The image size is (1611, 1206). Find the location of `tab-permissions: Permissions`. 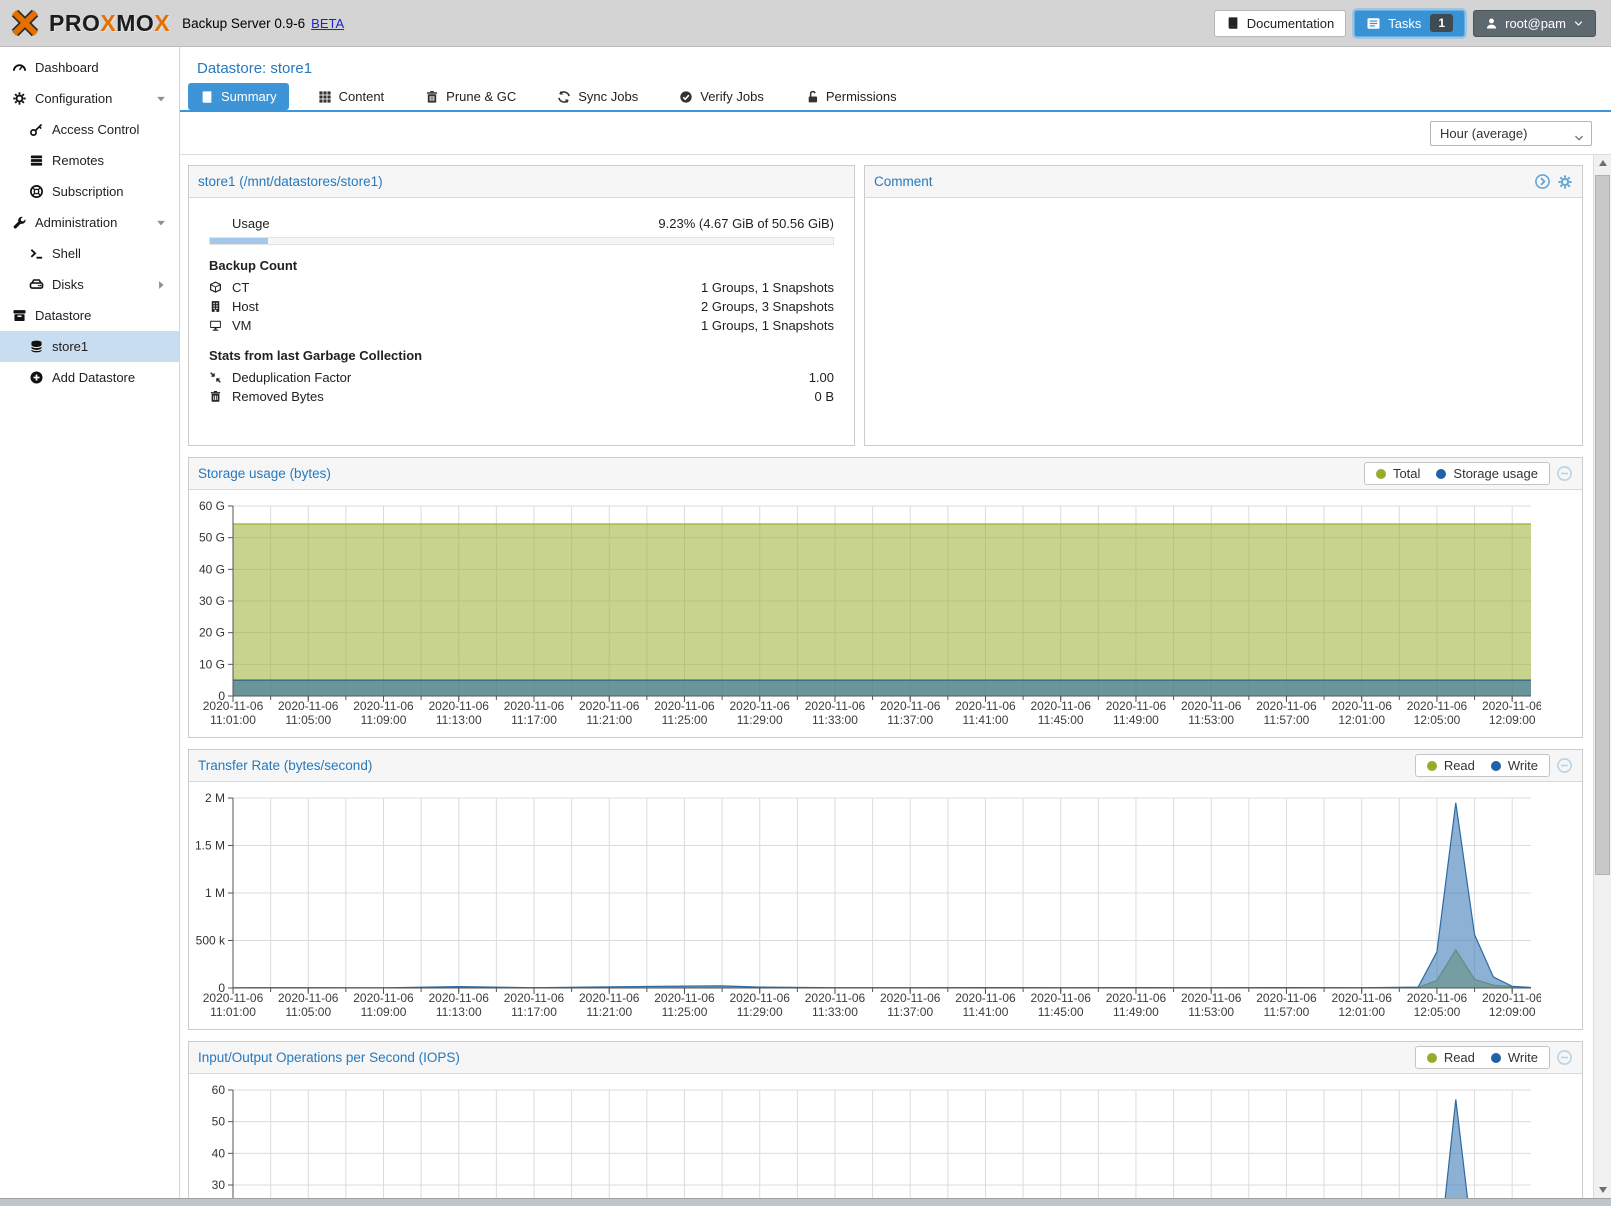

tab-permissions: Permissions is located at coordinates (851, 96).